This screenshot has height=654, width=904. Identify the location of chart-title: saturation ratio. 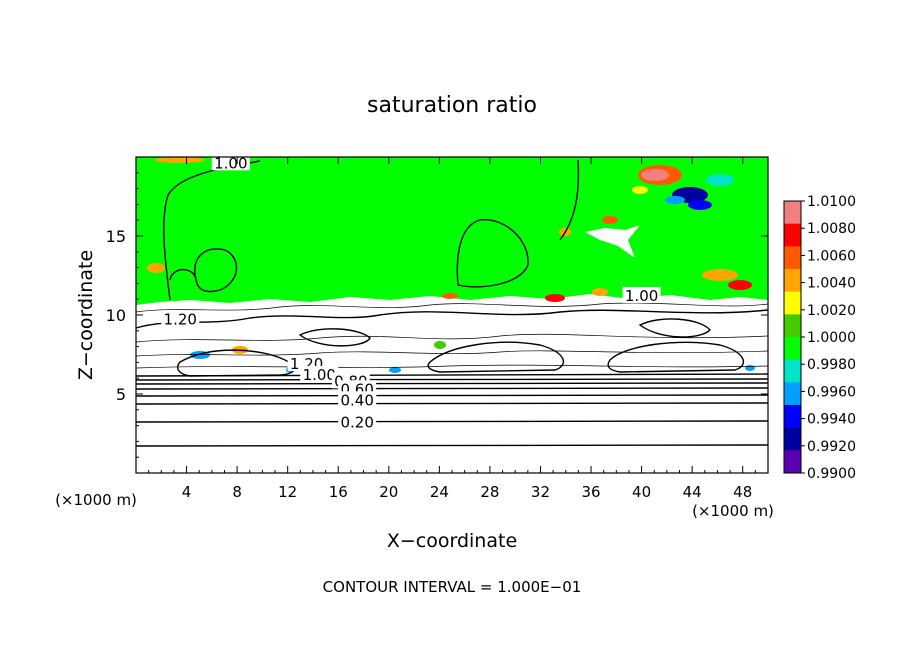
(452, 105).